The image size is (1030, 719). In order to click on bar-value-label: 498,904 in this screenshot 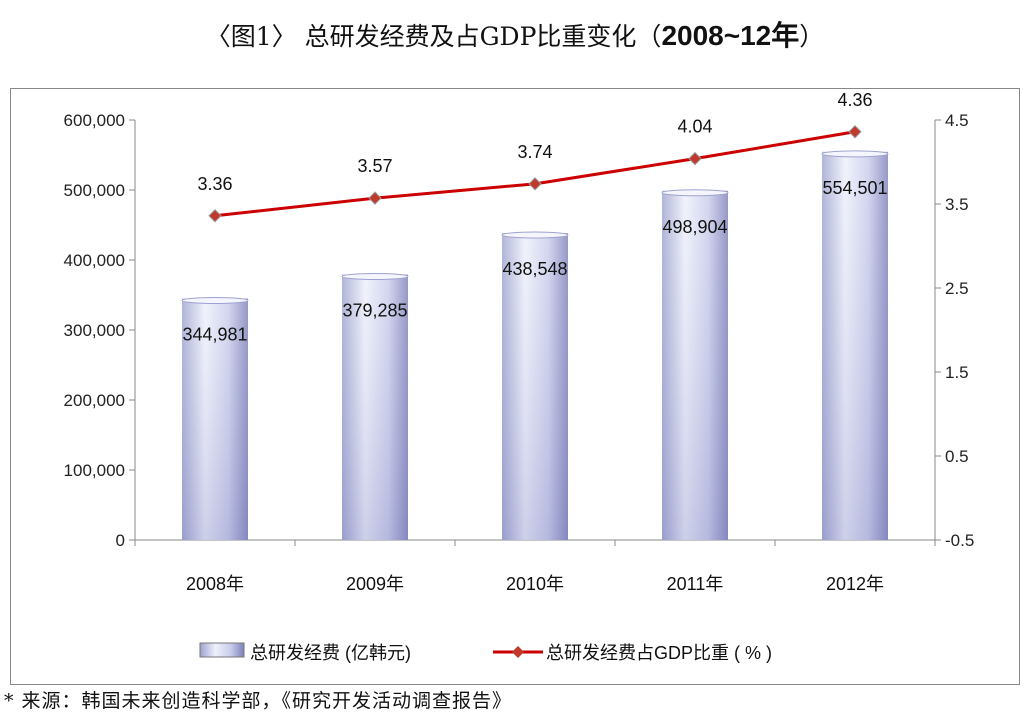, I will do `click(694, 227)`.